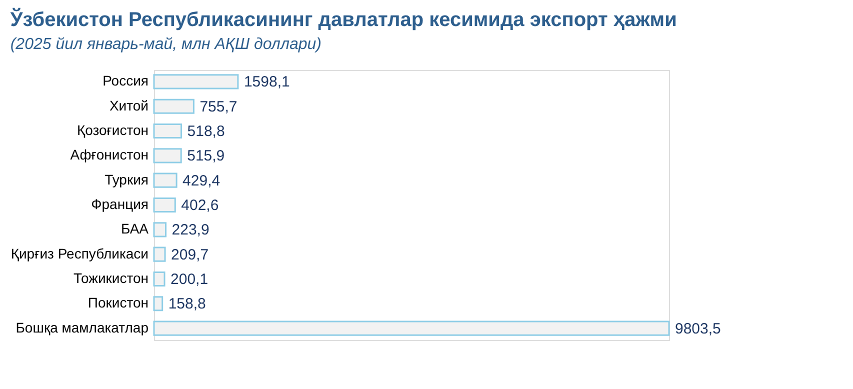 The image size is (853, 389). Describe the element at coordinates (135, 228) in the screenshot. I see `y-tick-label: БАА` at that location.